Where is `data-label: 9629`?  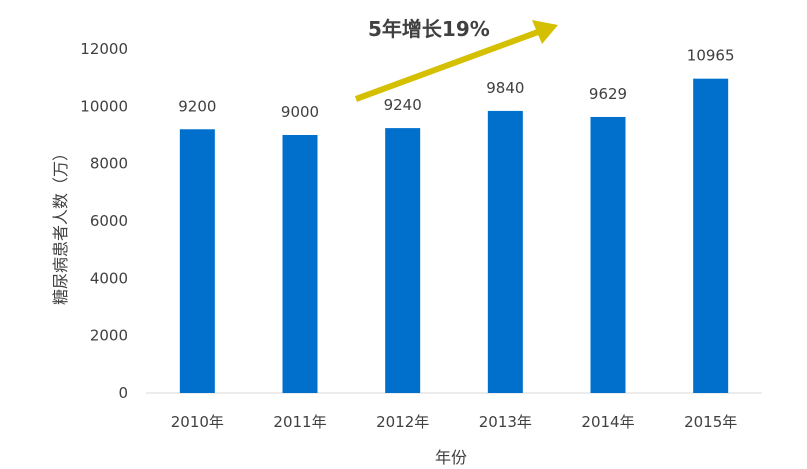
data-label: 9629 is located at coordinates (608, 94).